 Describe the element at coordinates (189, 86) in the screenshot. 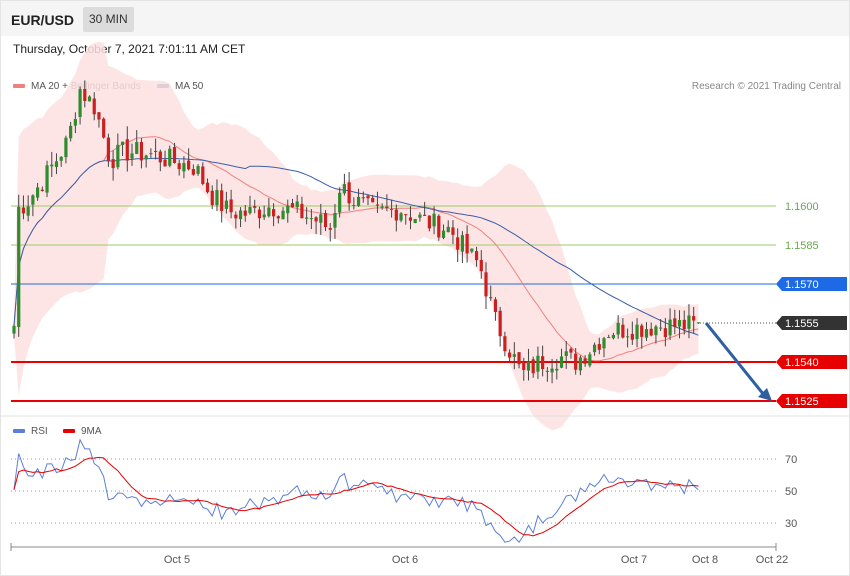

I see `legend-ma50-label: MA 50` at that location.